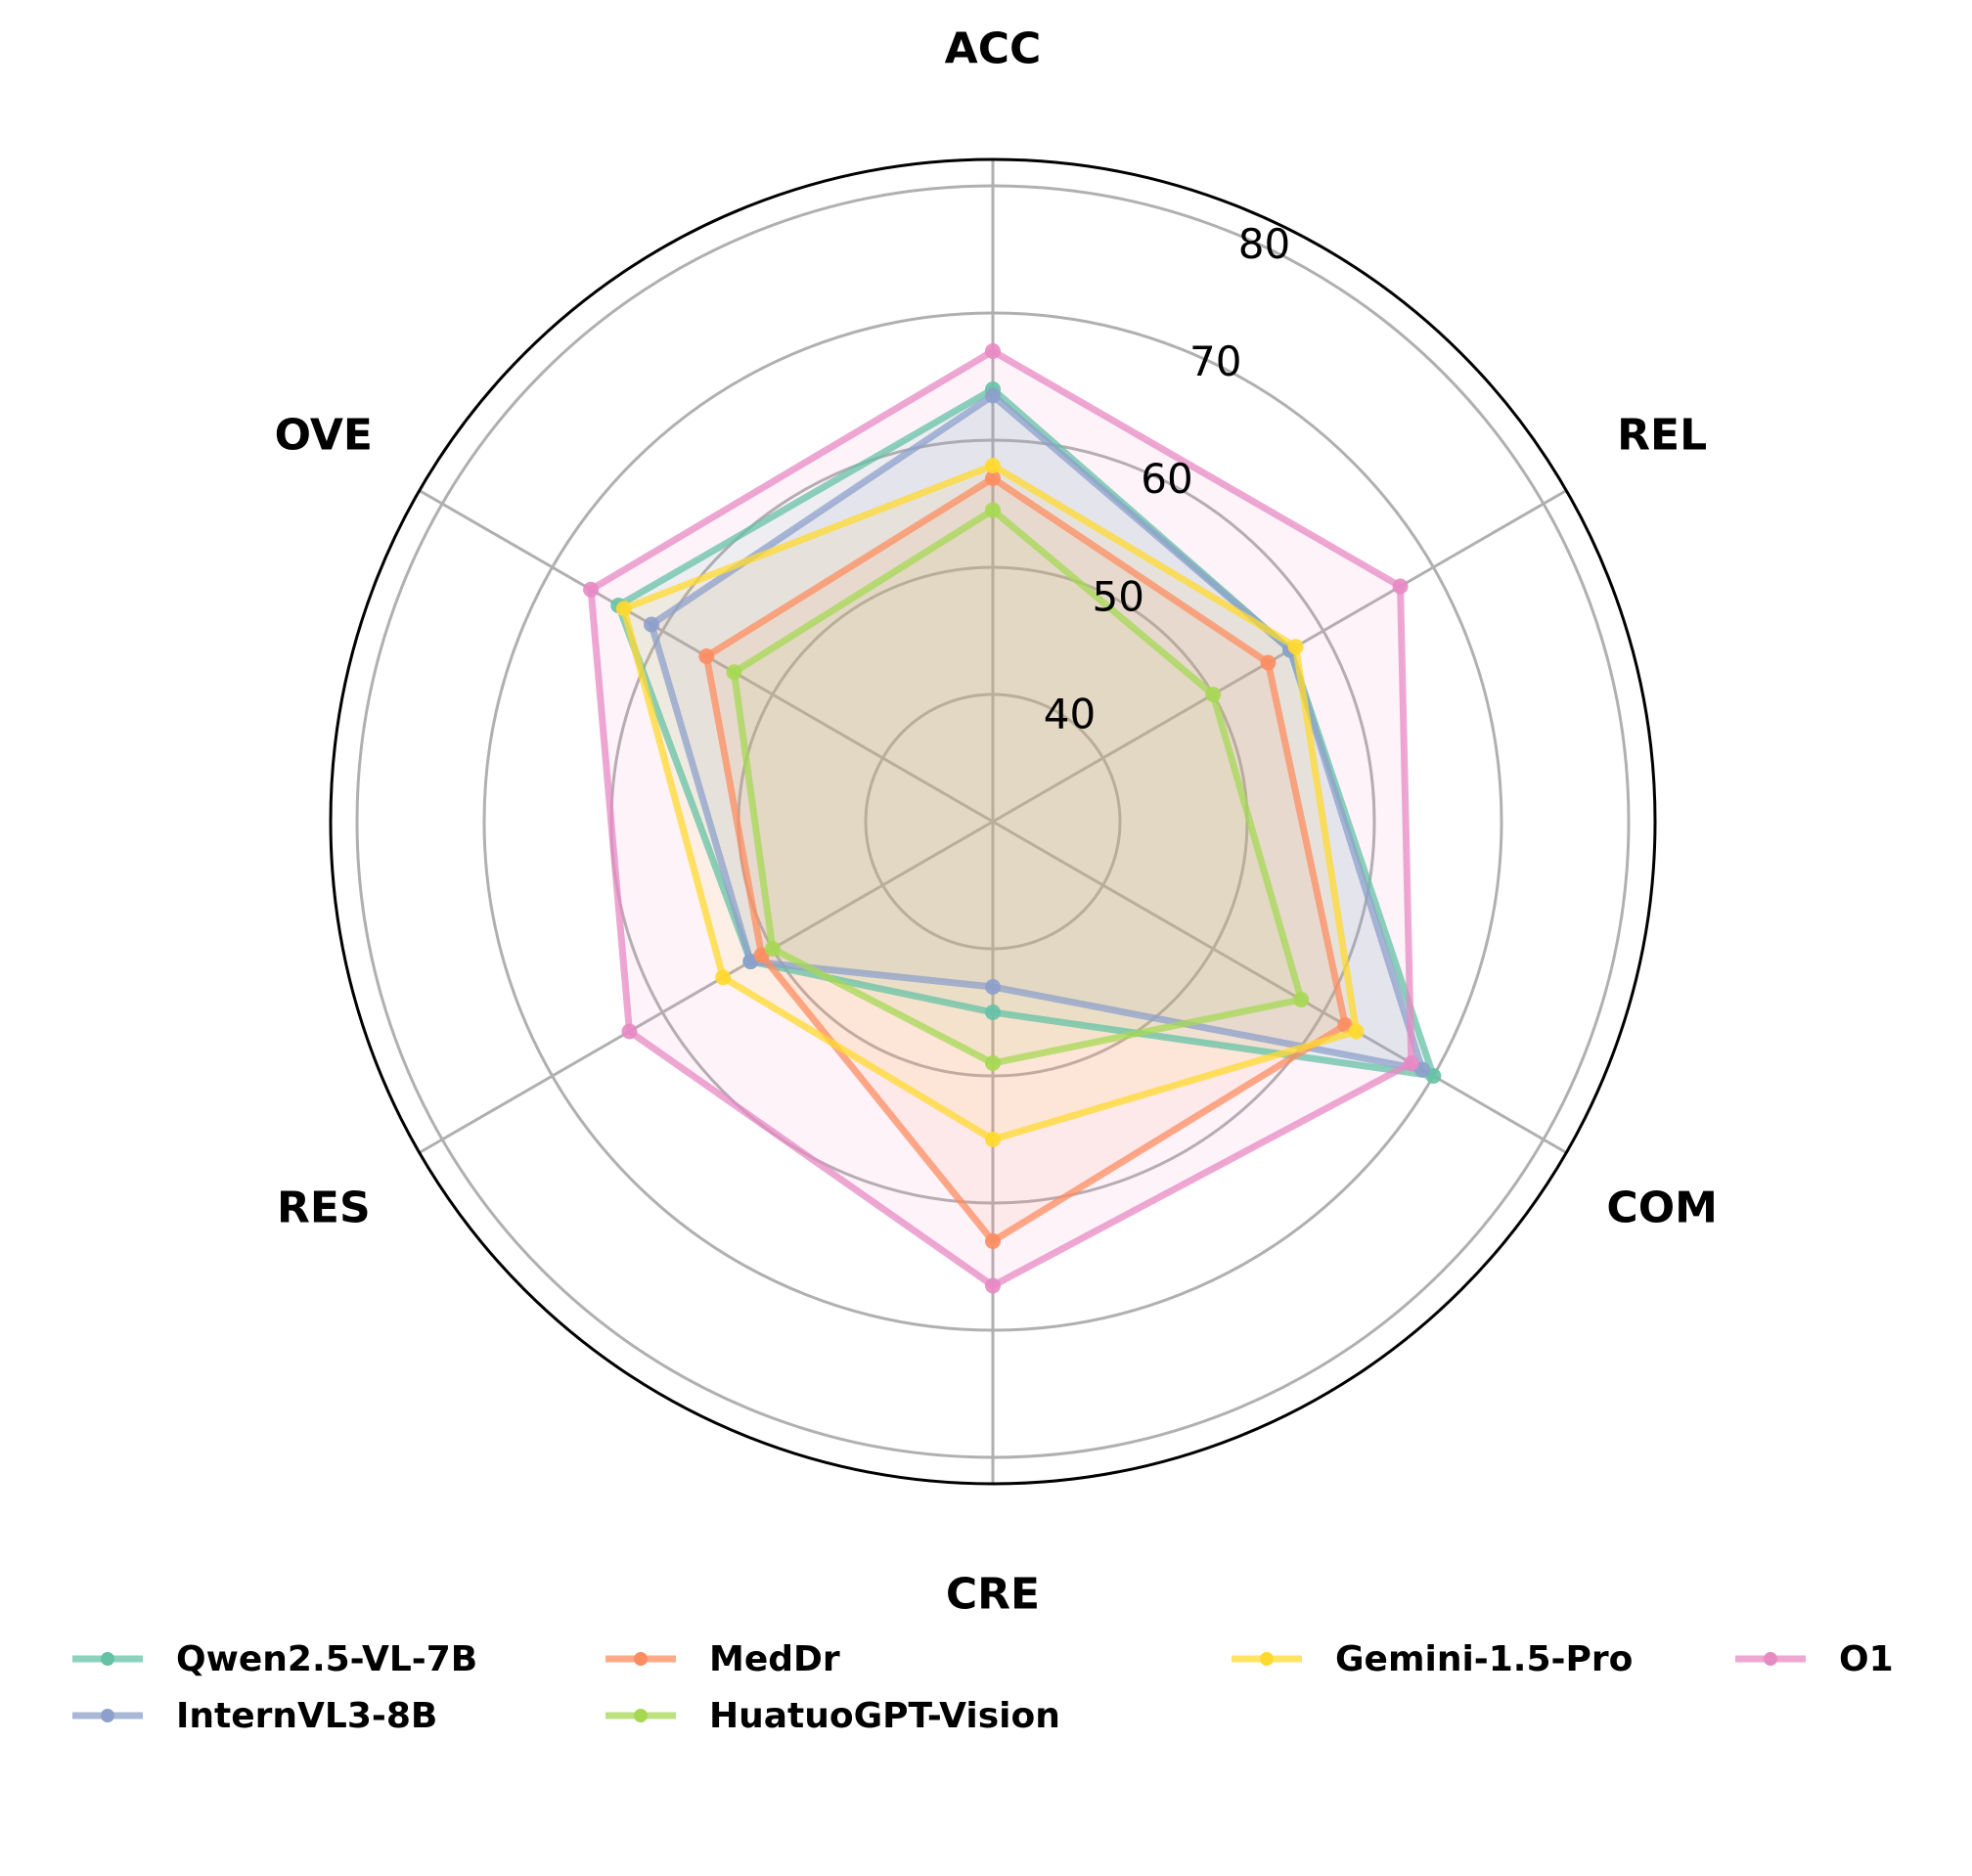 The image size is (1972, 1876). Describe the element at coordinates (651, 624) in the screenshot. I see `point-internvl3-8b-ove` at that location.